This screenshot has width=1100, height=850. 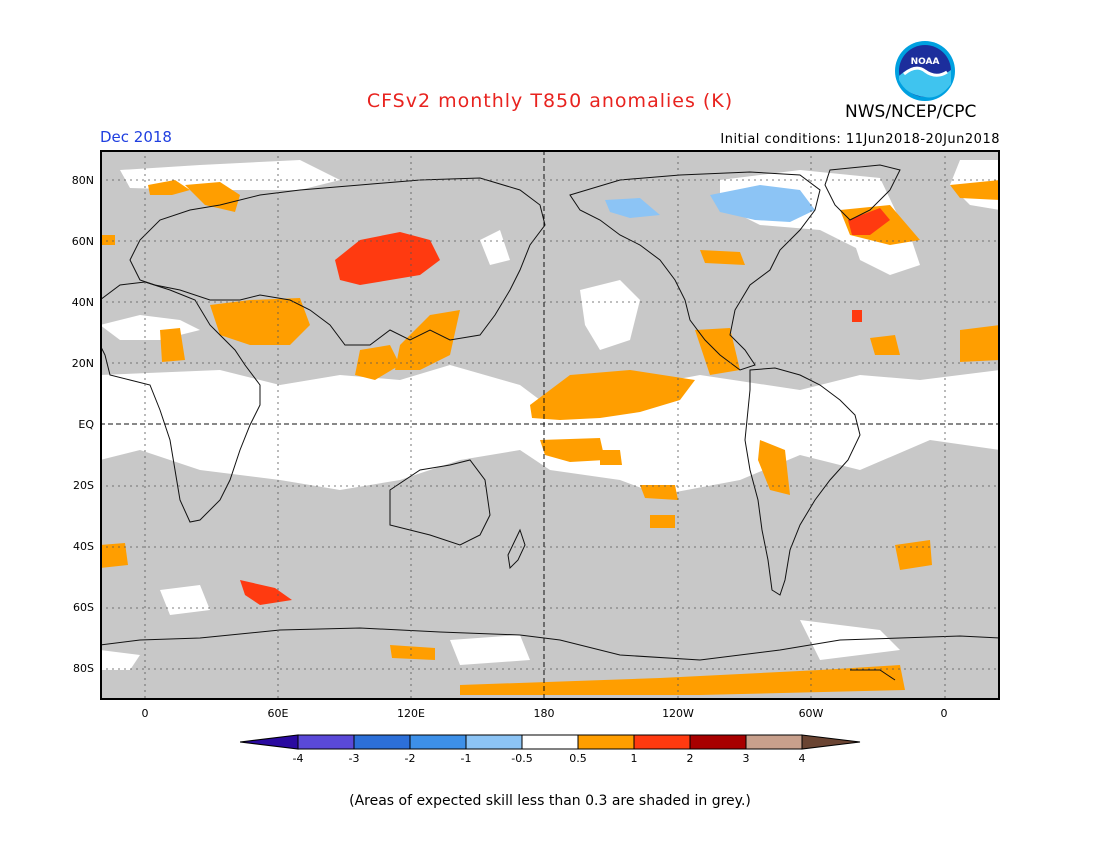 What do you see at coordinates (354, 758) in the screenshot?
I see `colorbar-tick-label: -3` at bounding box center [354, 758].